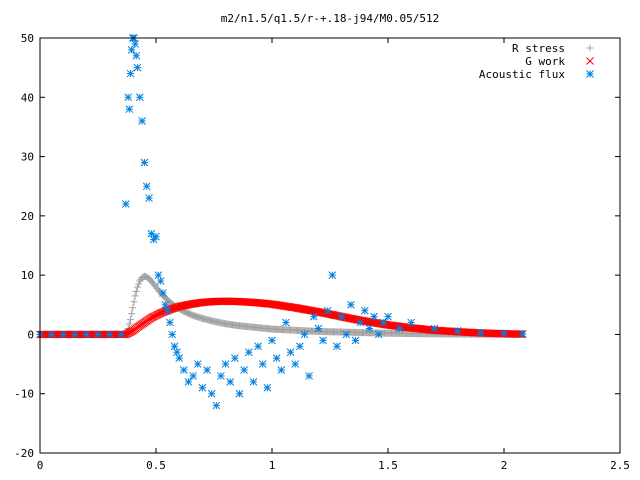  Describe the element at coordinates (27, 97) in the screenshot. I see `y-tick-label: 40` at that location.